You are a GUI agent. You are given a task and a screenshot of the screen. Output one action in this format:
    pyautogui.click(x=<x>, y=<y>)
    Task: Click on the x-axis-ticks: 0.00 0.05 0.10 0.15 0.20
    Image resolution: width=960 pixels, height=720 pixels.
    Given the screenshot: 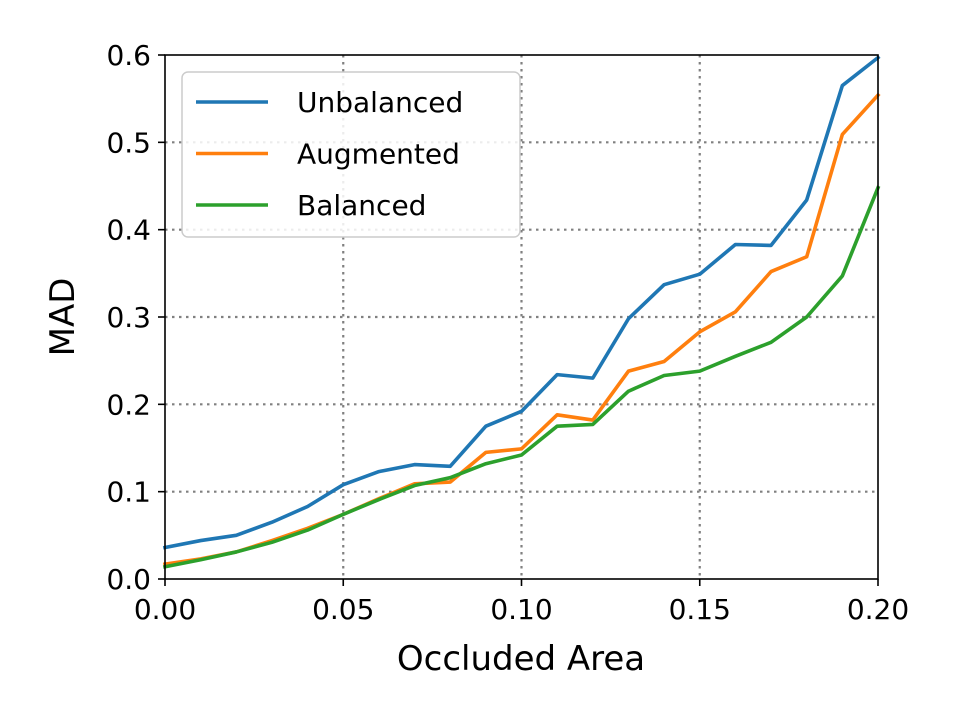 What is the action you would take?
    pyautogui.click(x=521, y=602)
    